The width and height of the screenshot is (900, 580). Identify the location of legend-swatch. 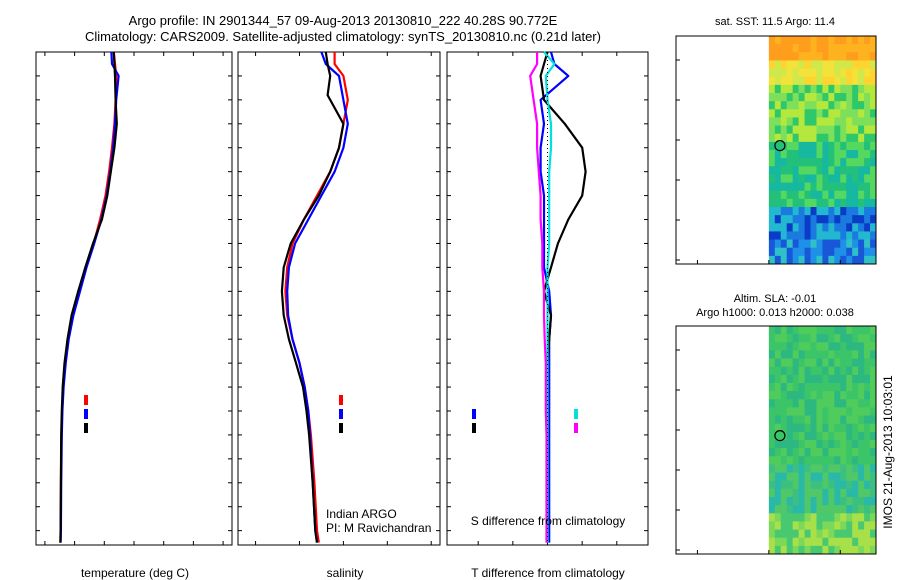
(86, 414).